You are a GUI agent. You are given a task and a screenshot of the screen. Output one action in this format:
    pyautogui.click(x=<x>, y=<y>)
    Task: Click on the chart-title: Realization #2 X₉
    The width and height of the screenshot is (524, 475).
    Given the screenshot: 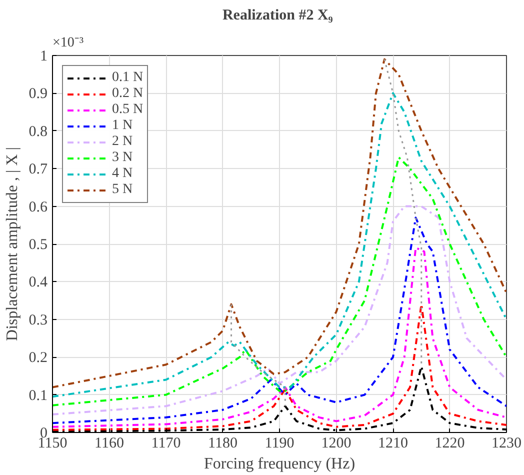 What is the action you would take?
    pyautogui.click(x=278, y=16)
    